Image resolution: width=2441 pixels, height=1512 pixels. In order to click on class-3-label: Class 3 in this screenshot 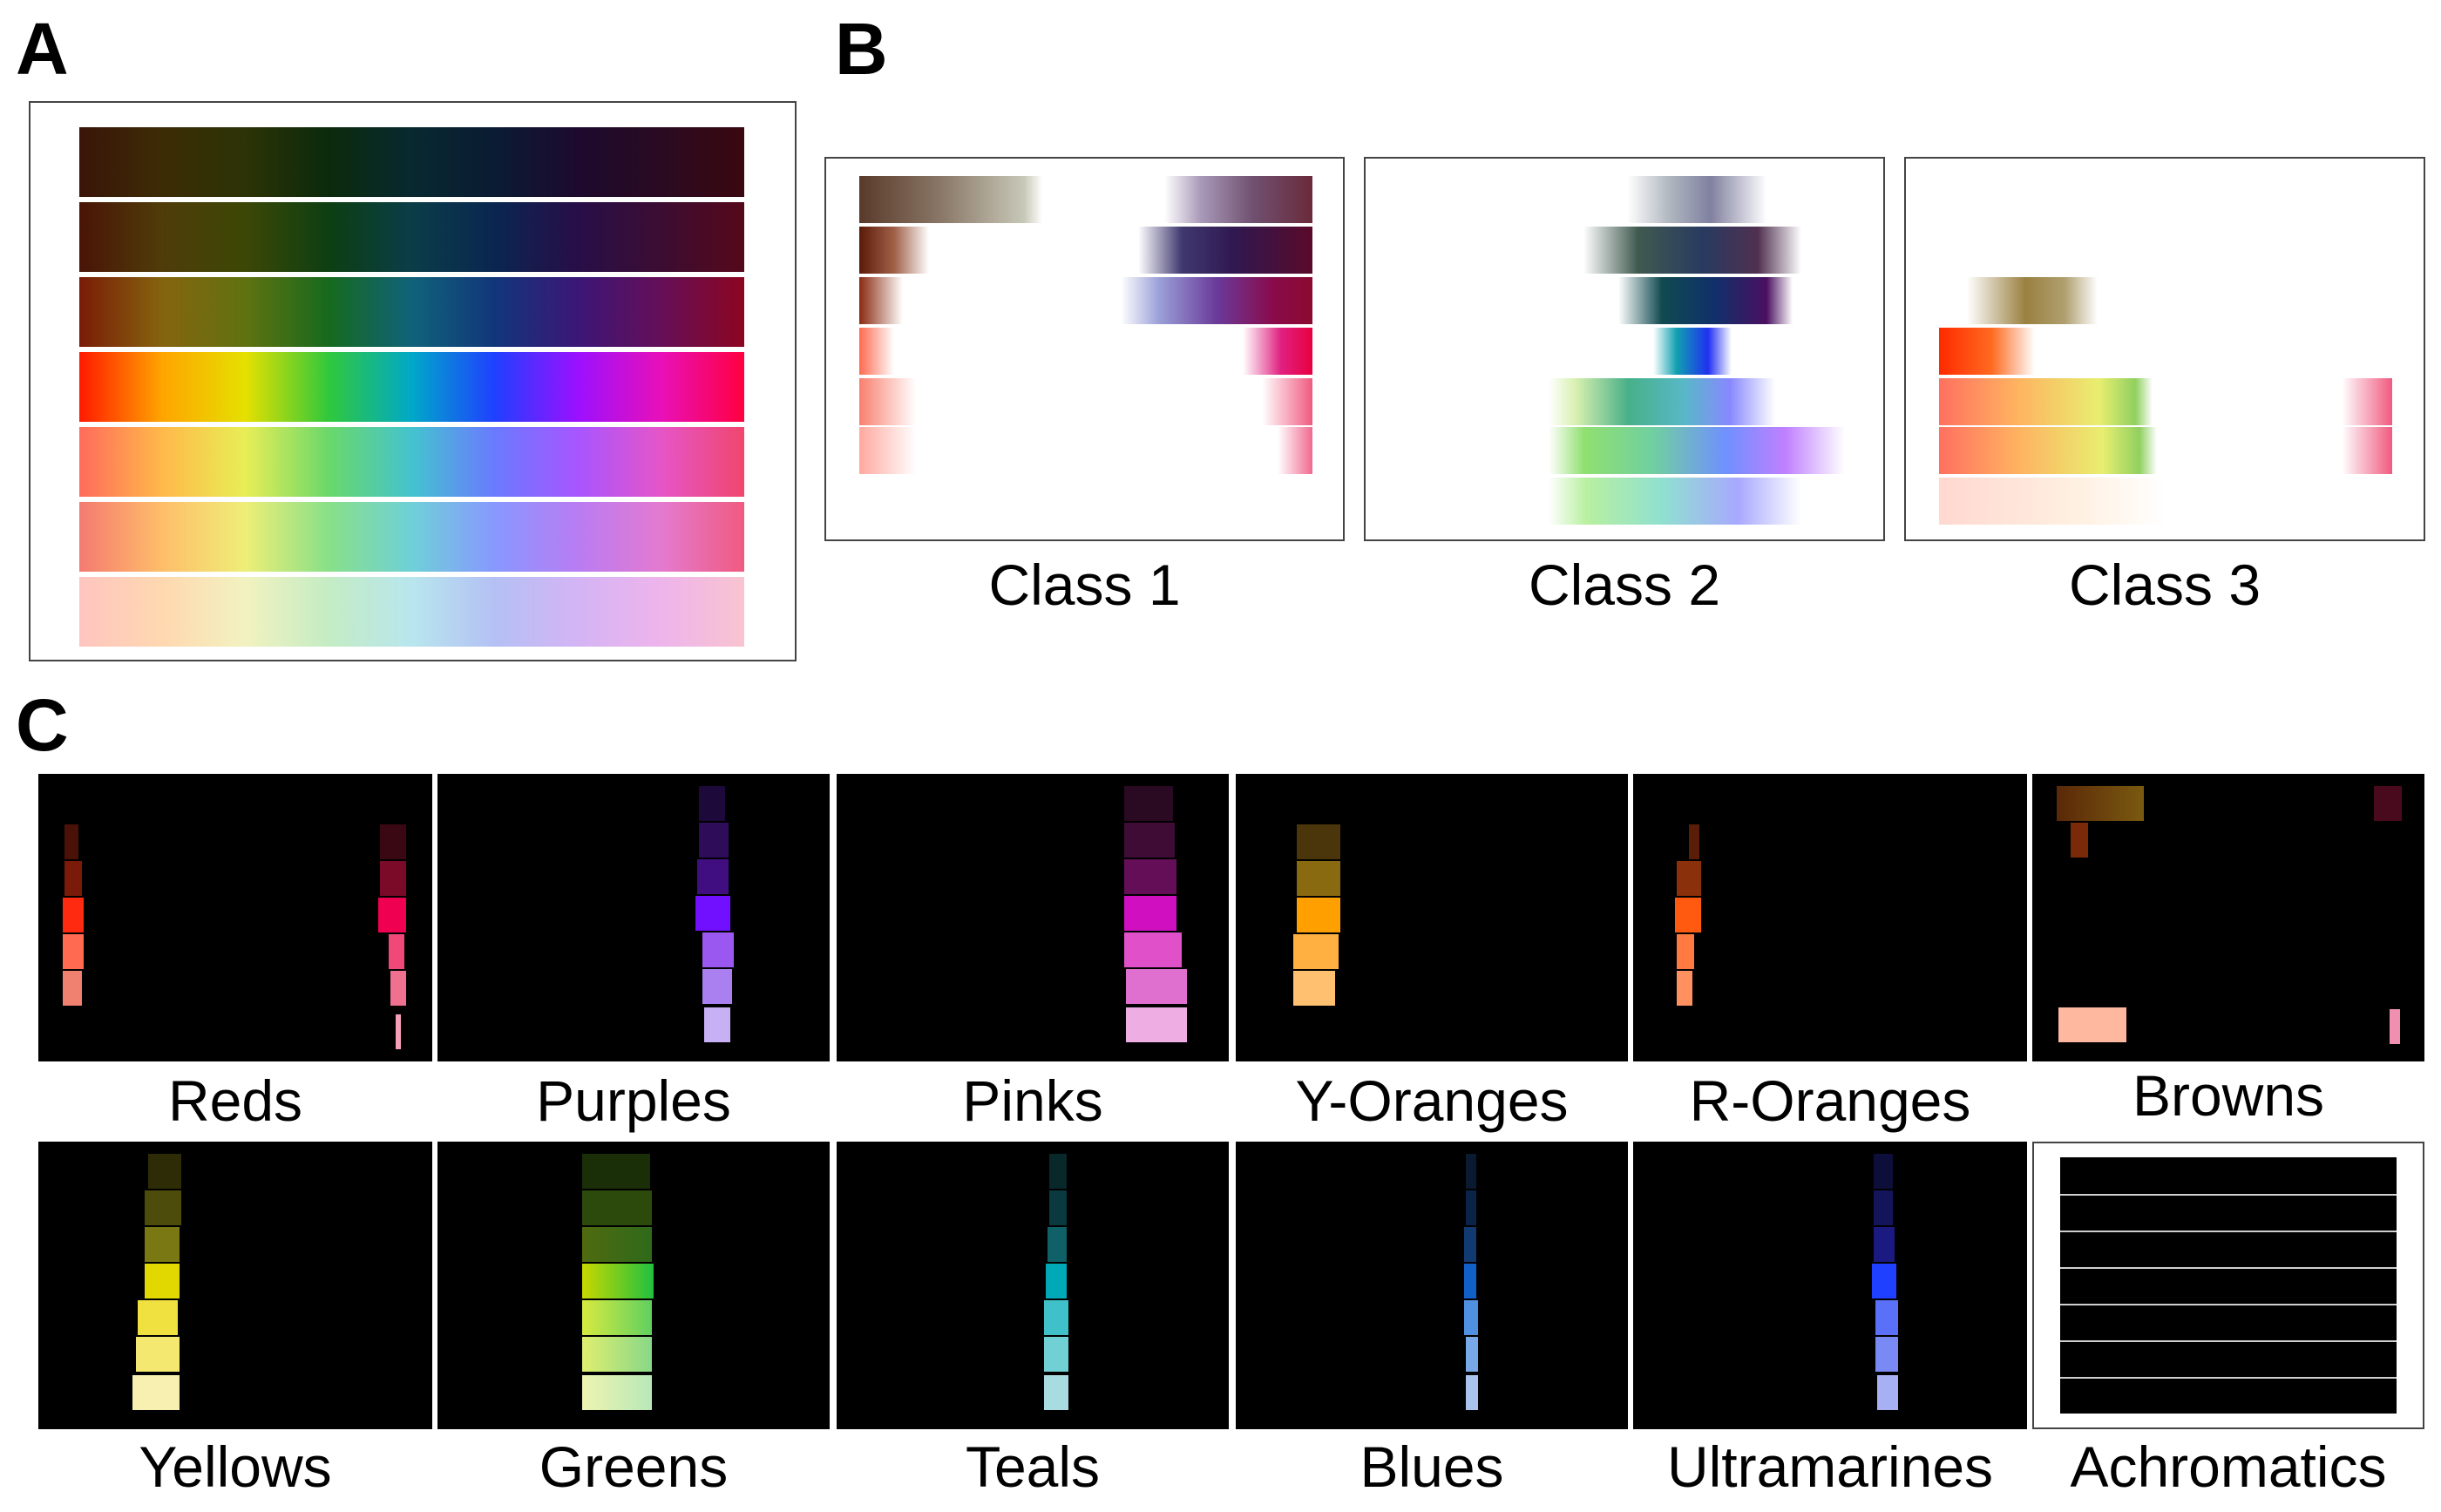, I will do `click(2164, 585)`.